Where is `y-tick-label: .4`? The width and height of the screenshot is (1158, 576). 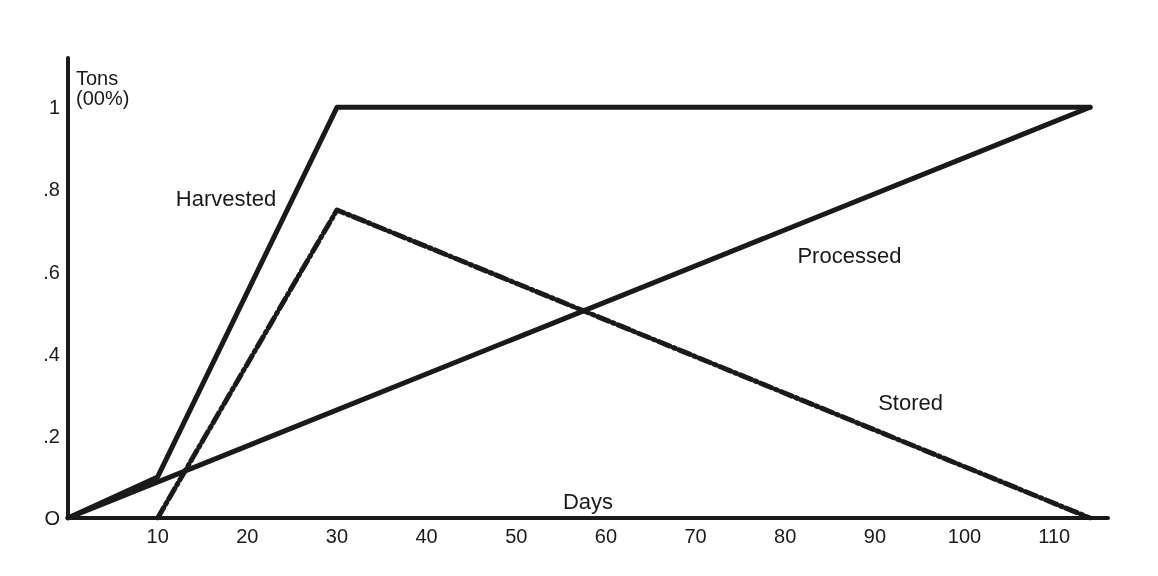 y-tick-label: .4 is located at coordinates (51, 353).